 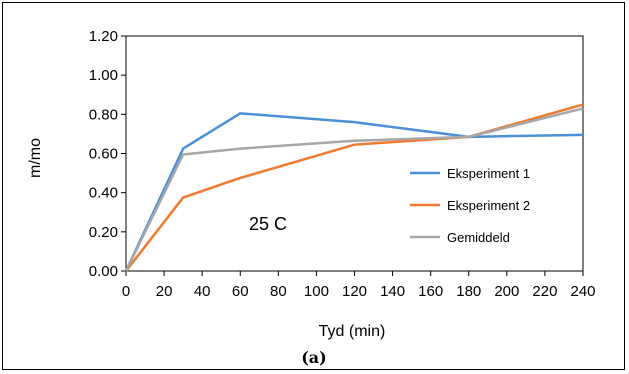 I want to click on x-tick-label: 120, so click(x=354, y=291).